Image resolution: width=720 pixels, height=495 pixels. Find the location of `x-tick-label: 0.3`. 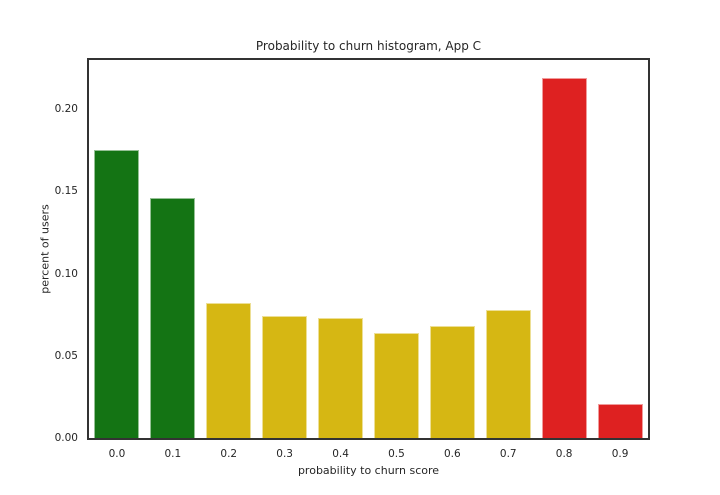

x-tick-label: 0.3 is located at coordinates (284, 454).